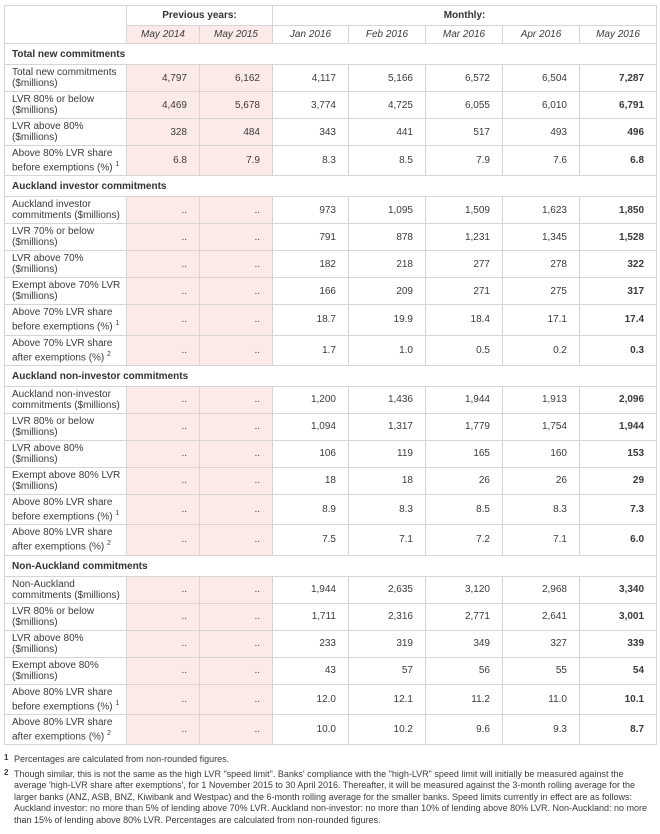 This screenshot has height=834, width=660. I want to click on value-cell: 1.0, so click(387, 350).